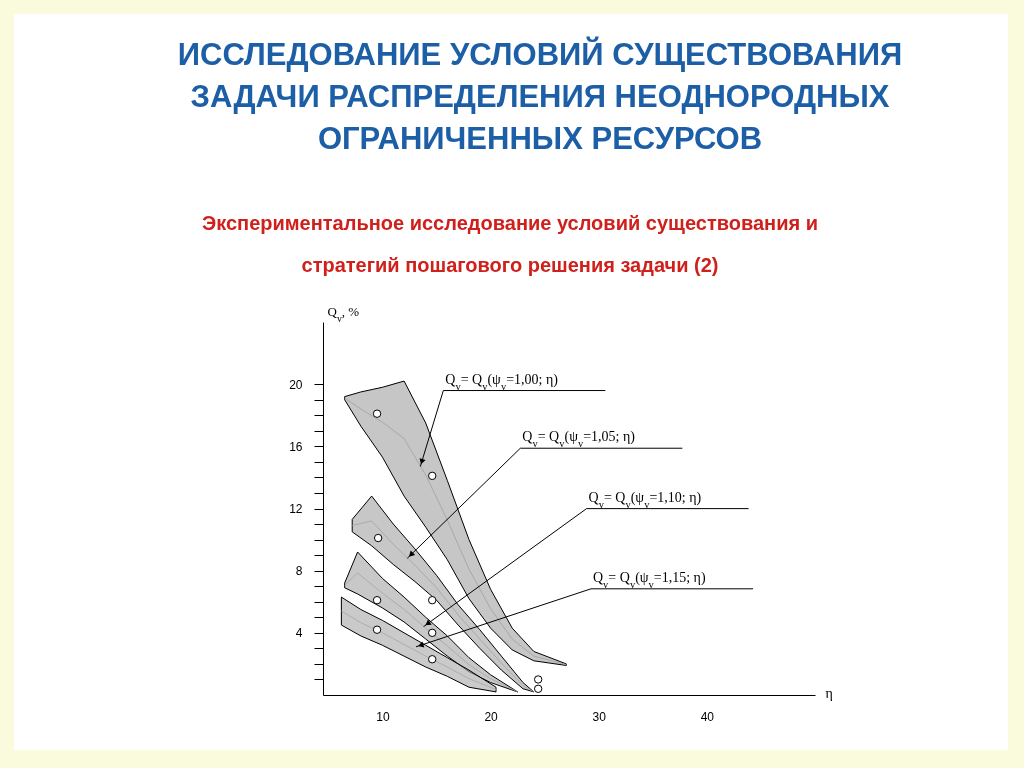 This screenshot has height=768, width=1024. Describe the element at coordinates (599, 716) in the screenshot. I see `x-tick-label: 30` at that location.